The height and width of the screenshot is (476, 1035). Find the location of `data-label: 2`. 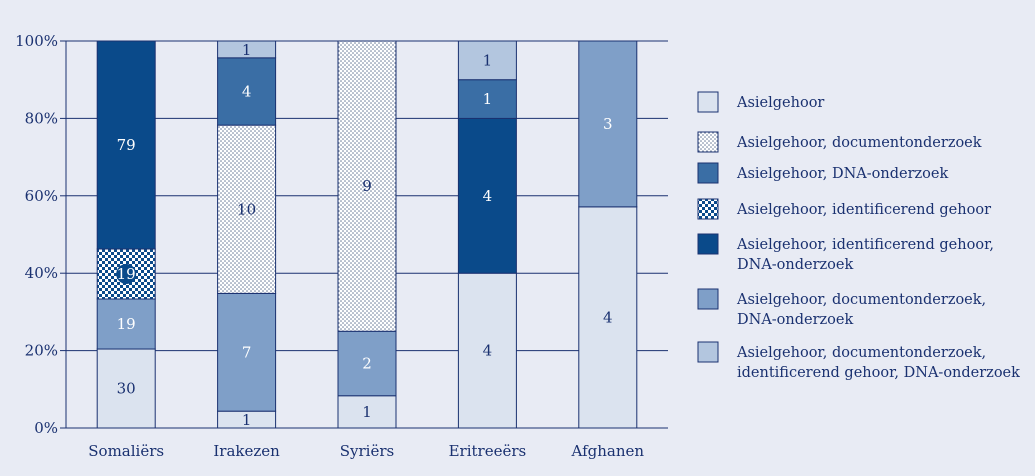

data-label: 2 is located at coordinates (367, 364).